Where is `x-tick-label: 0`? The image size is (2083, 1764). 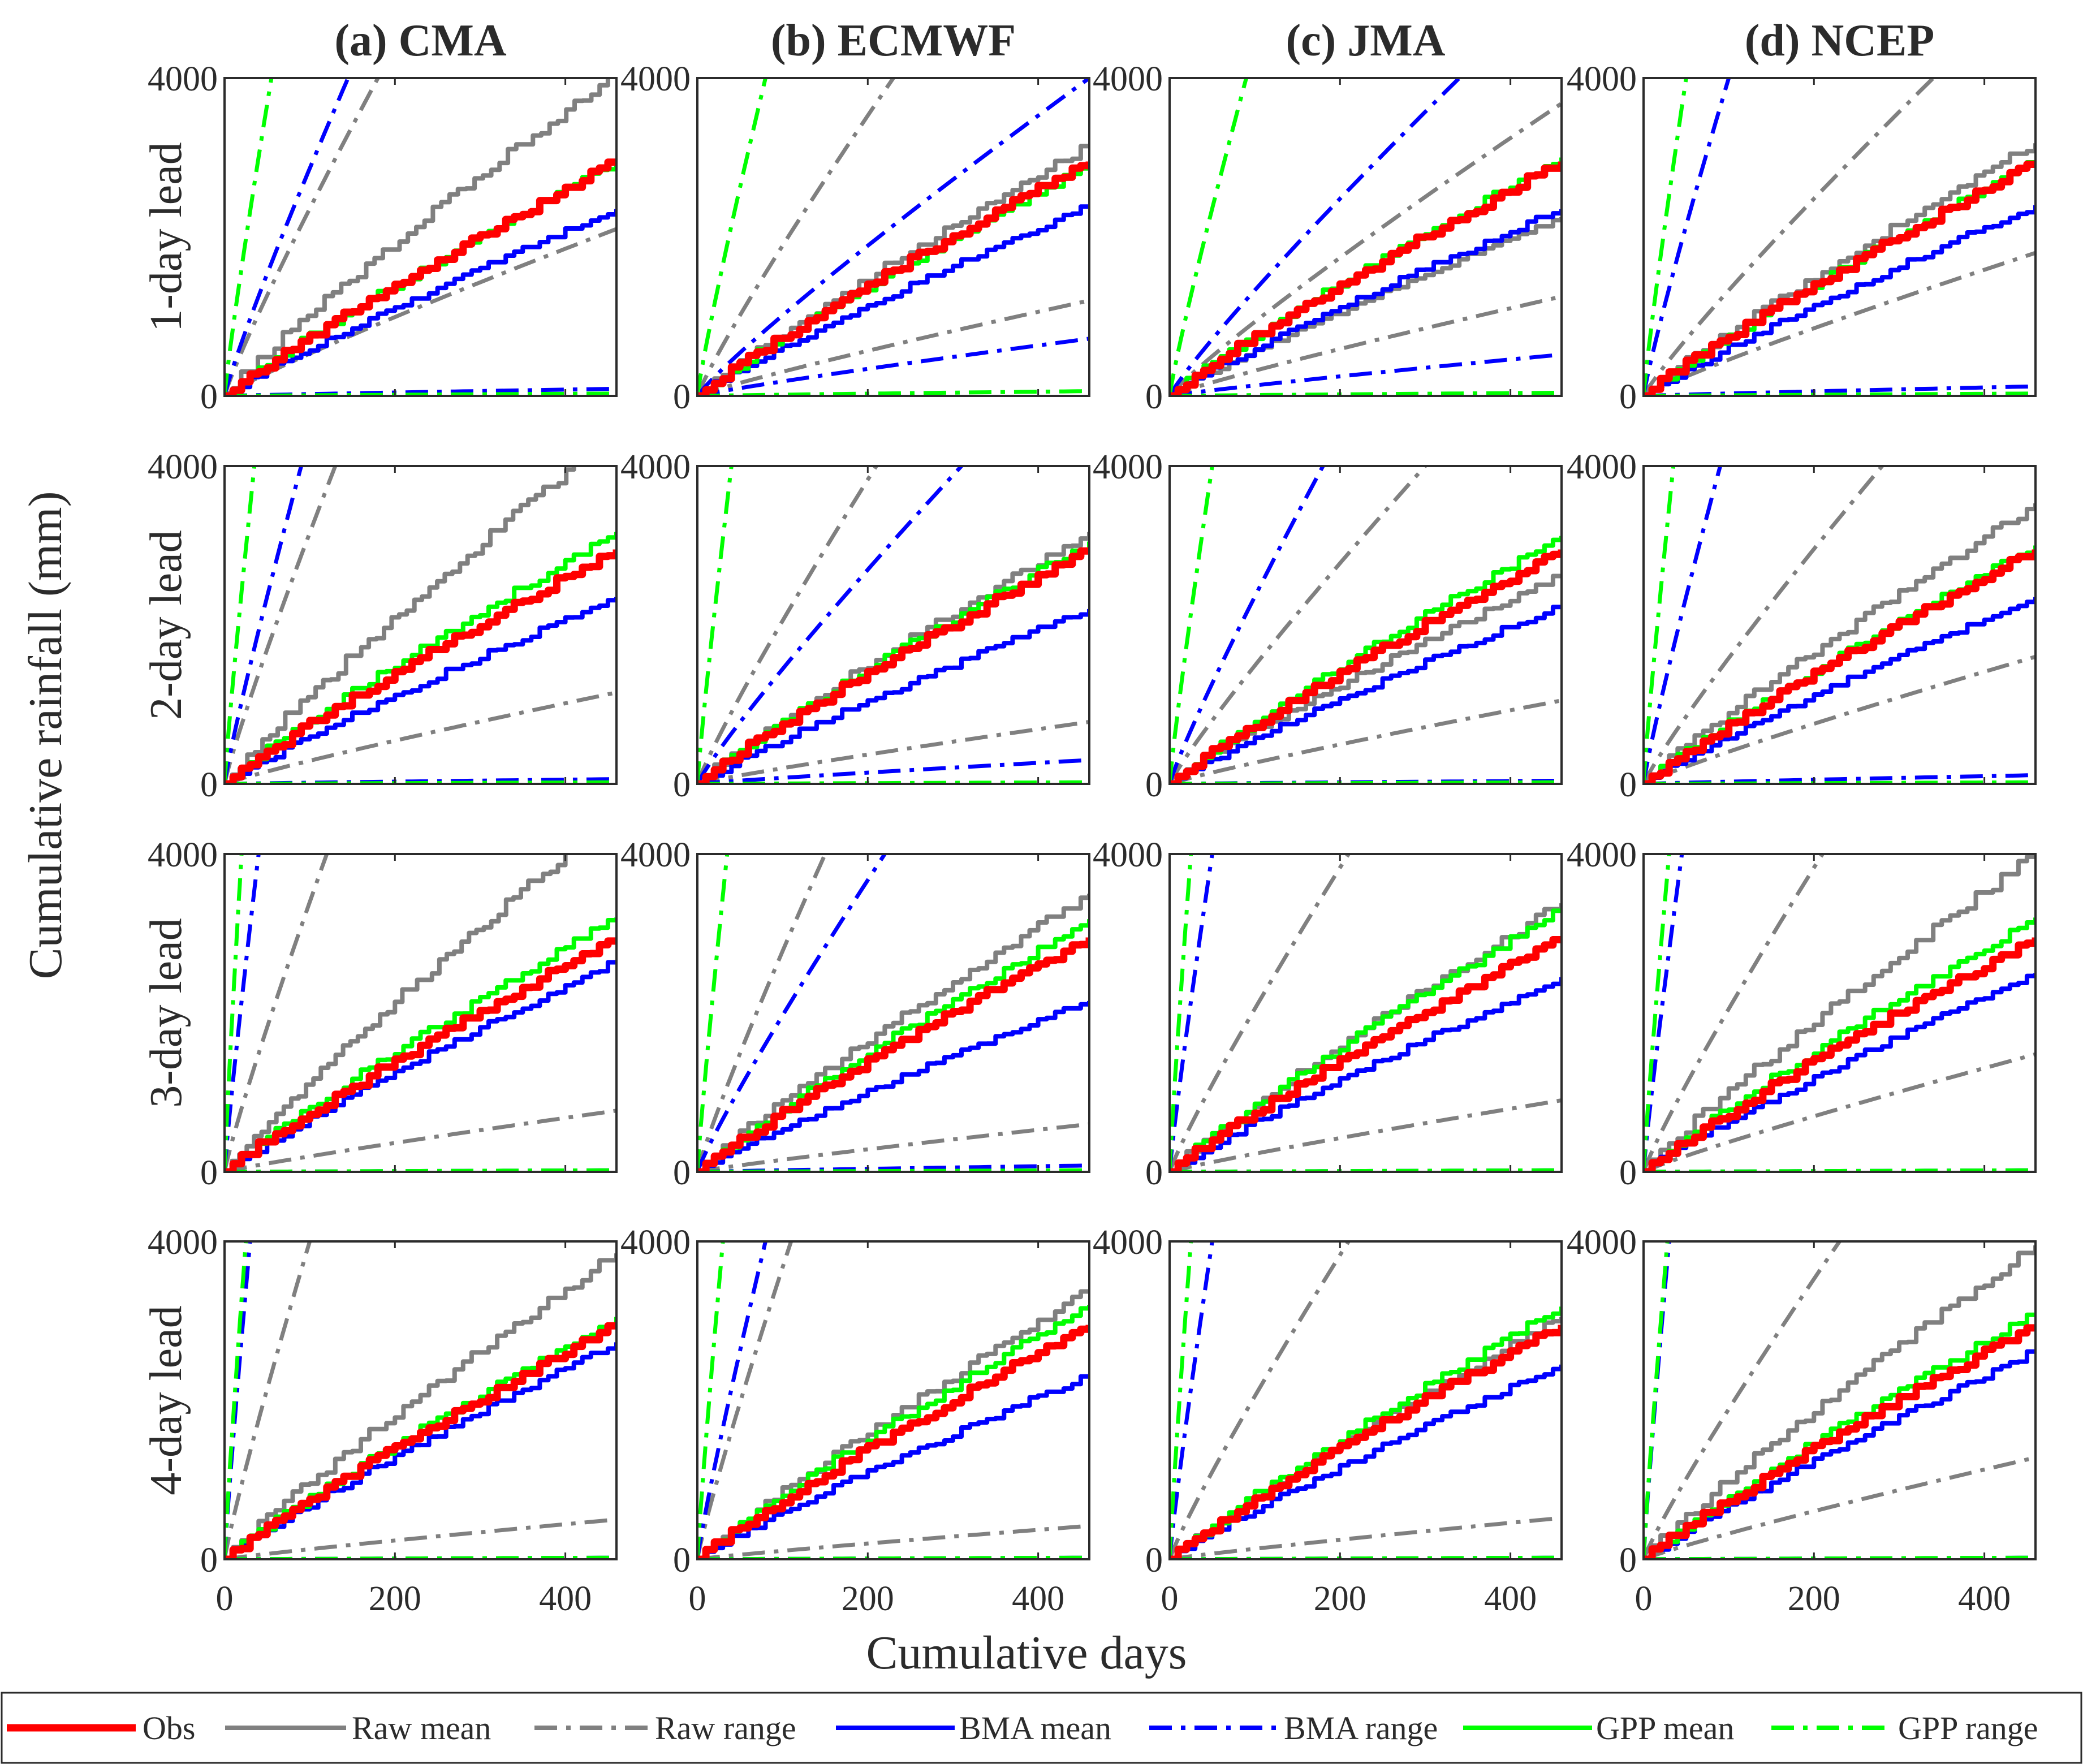 x-tick-label: 0 is located at coordinates (1644, 1599).